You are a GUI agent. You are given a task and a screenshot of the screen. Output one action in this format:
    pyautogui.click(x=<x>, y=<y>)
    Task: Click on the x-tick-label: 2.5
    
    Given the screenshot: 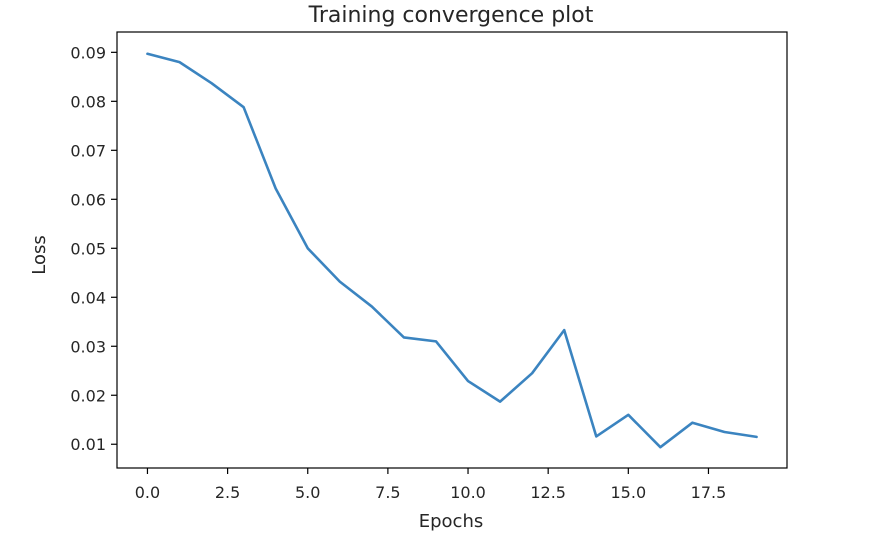 What is the action you would take?
    pyautogui.click(x=227, y=492)
    